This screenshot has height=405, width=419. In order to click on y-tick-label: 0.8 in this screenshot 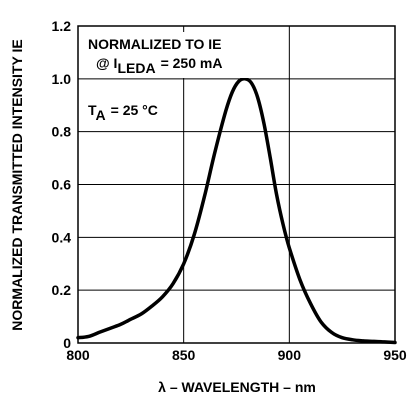, I will do `click(62, 132)`.